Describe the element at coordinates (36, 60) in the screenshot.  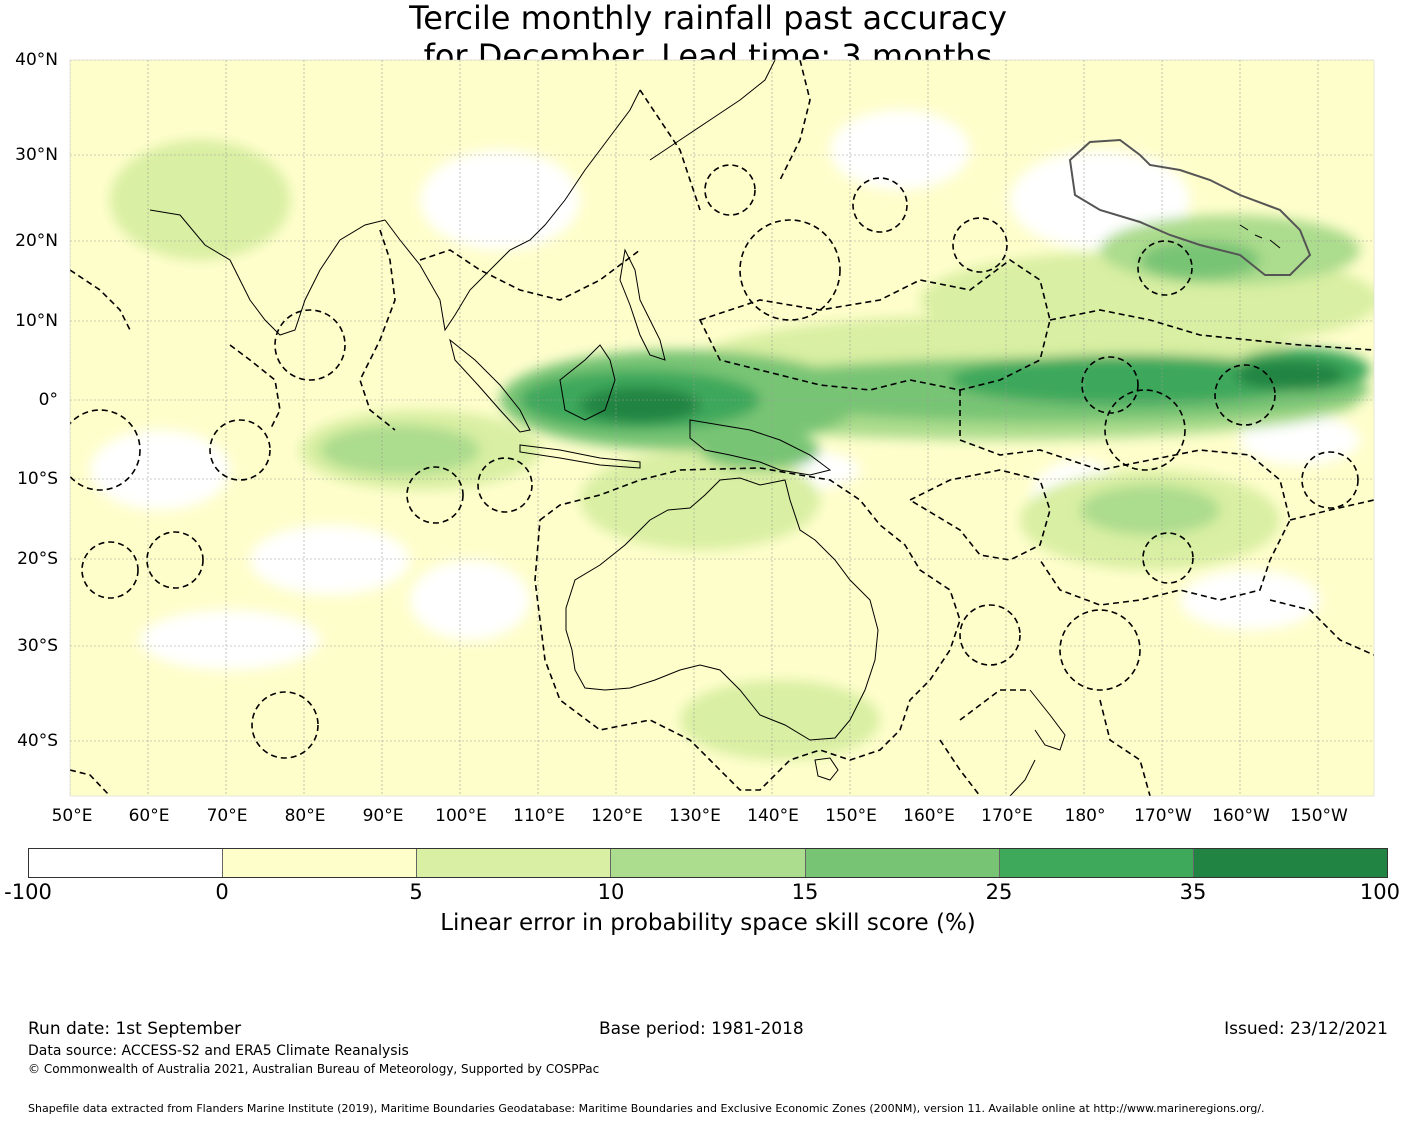
I see `lat-label: 40°N` at that location.